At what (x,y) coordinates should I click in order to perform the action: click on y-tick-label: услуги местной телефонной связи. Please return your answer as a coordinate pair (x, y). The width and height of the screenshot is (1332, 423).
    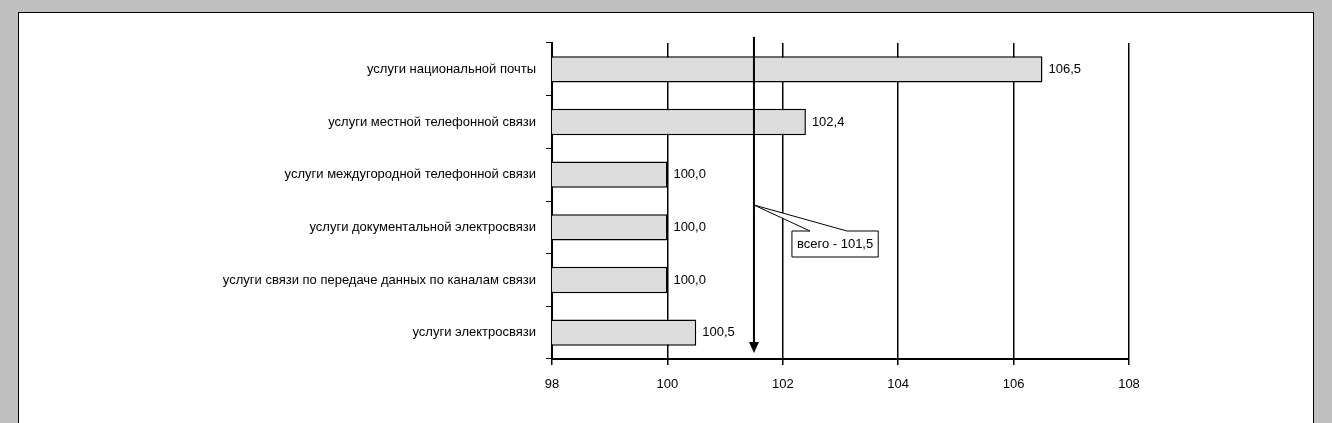
    Looking at the image, I should click on (432, 121).